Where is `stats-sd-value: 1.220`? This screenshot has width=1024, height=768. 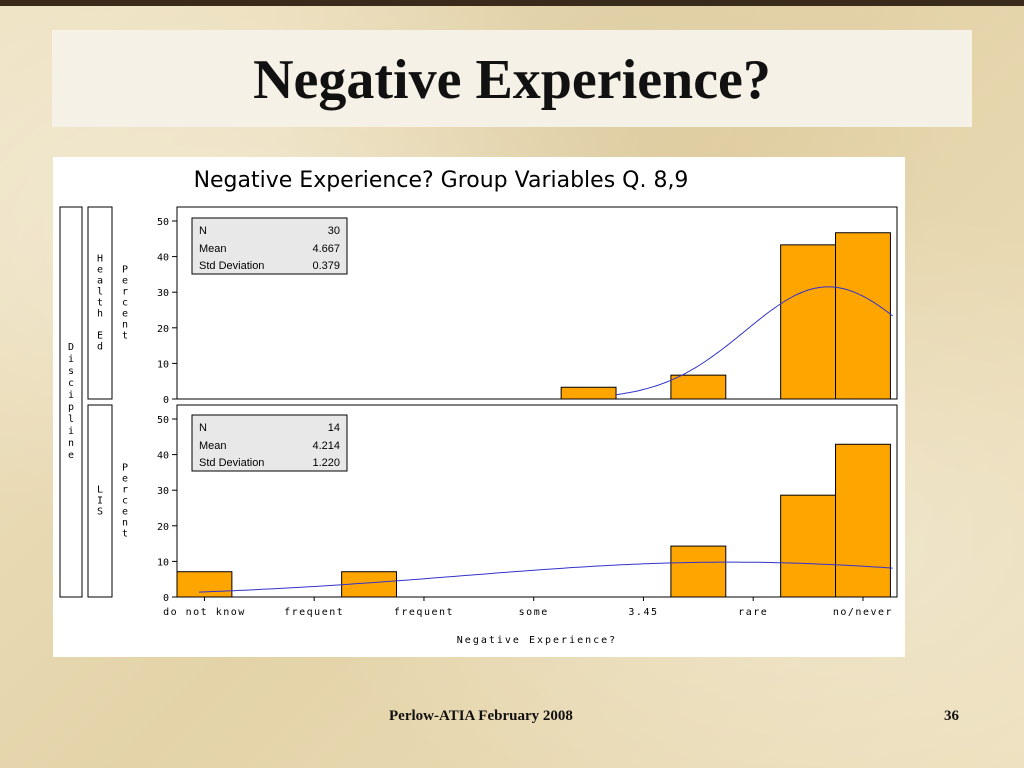 stats-sd-value: 1.220 is located at coordinates (326, 463).